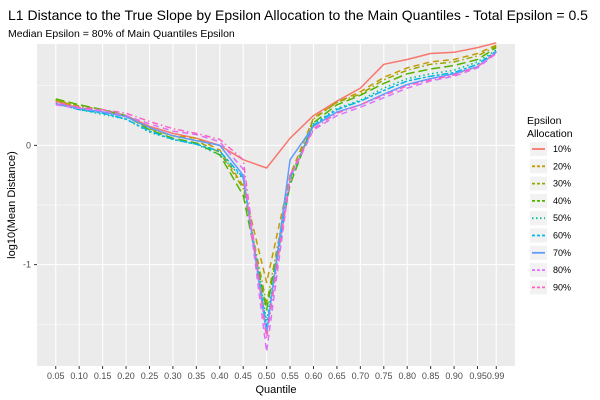 The height and width of the screenshot is (400, 600). Describe the element at coordinates (361, 376) in the screenshot. I see `x-tick-label: 0.70` at that location.